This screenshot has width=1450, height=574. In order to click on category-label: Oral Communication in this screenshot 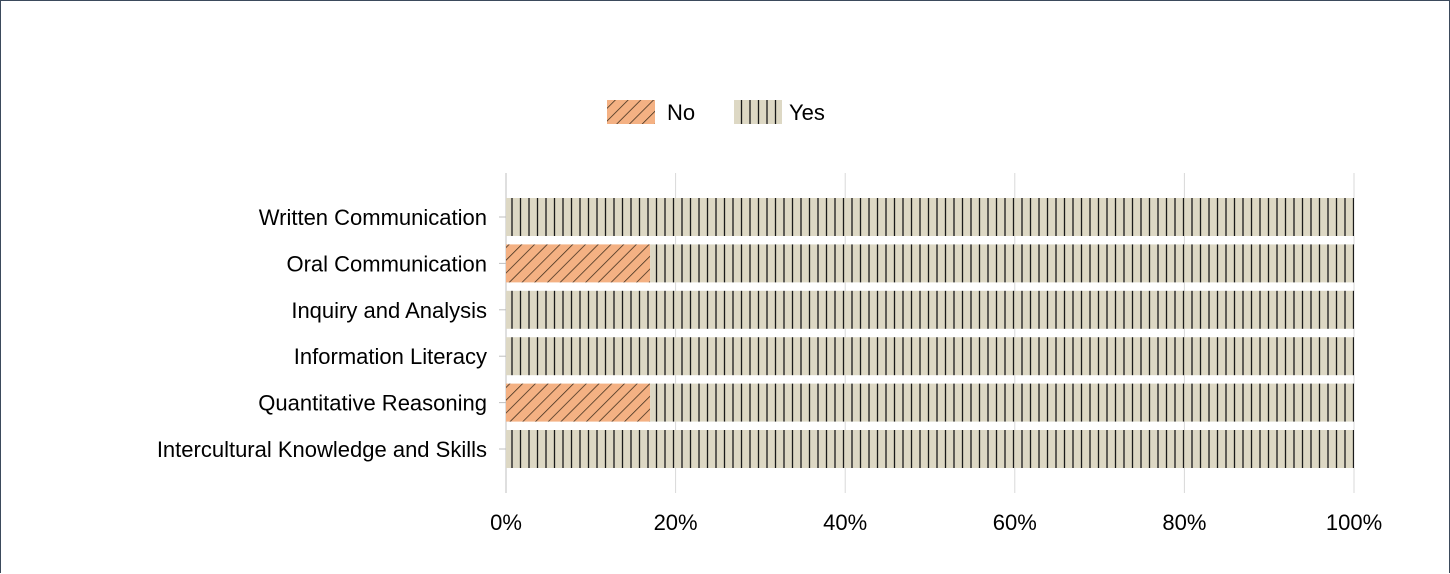, I will do `click(386, 263)`.